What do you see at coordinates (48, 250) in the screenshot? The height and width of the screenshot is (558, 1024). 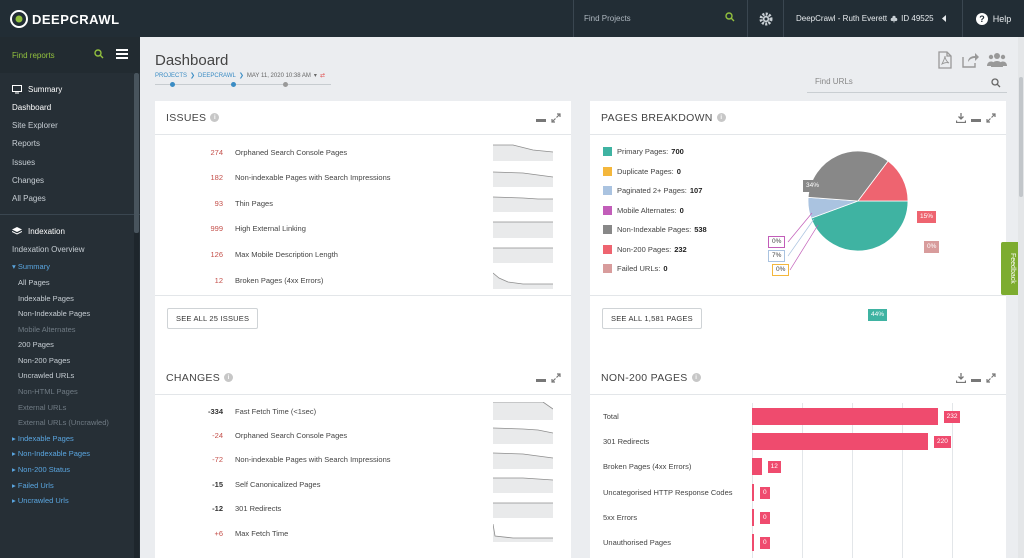 I see `sidebar-item-indexation-overview: Indexation Overview` at bounding box center [48, 250].